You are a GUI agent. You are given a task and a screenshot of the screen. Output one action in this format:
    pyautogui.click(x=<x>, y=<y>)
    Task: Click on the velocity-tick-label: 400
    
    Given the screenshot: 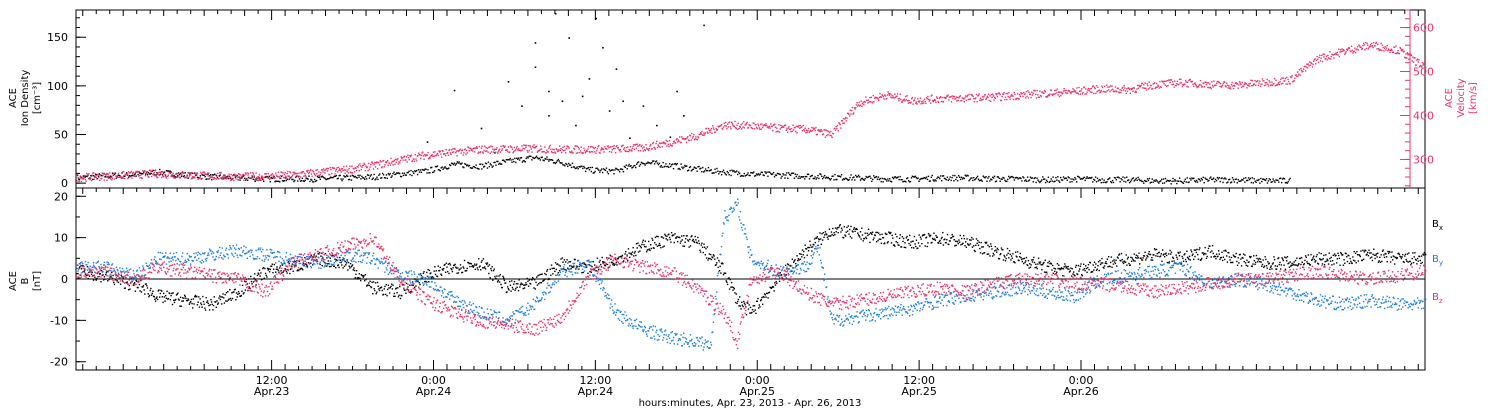 What is the action you would take?
    pyautogui.click(x=1423, y=115)
    